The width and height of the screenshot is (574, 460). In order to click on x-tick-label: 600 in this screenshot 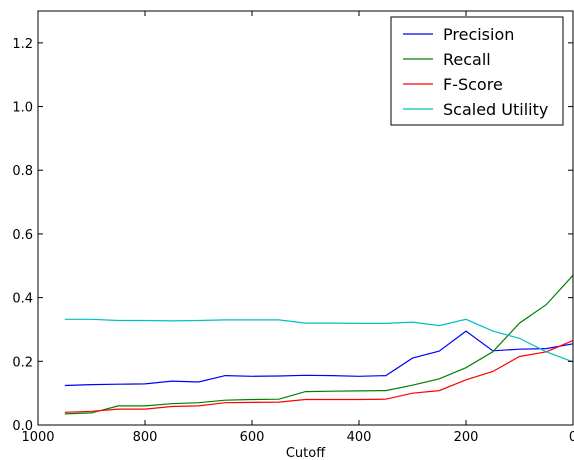, I will do `click(252, 437)`.